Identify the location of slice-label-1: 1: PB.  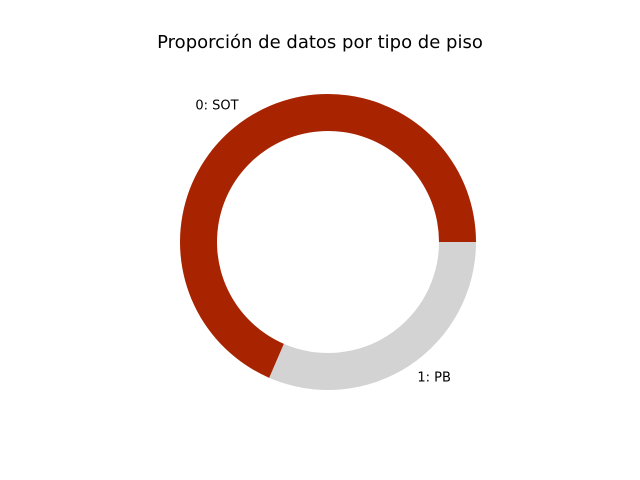
(434, 378).